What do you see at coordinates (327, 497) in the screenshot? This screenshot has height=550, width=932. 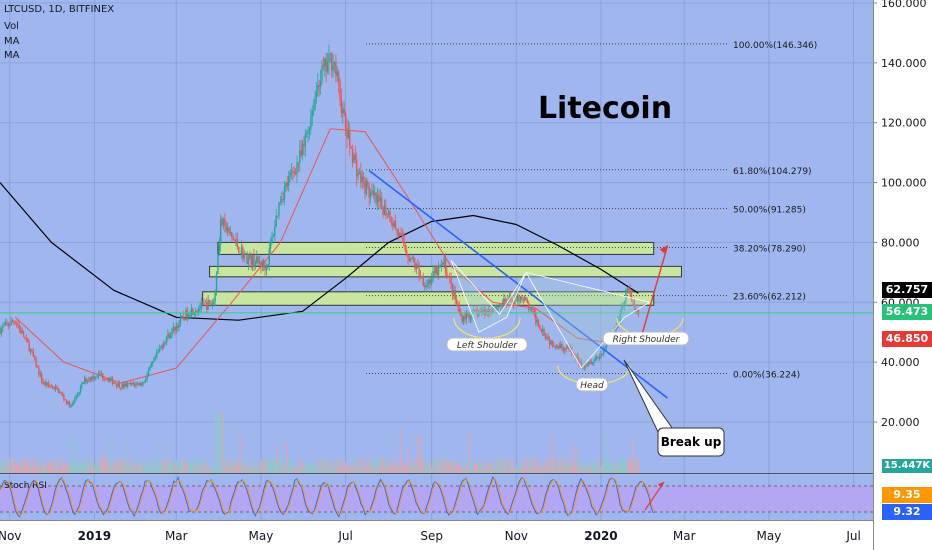 I see `rsi-d-line` at bounding box center [327, 497].